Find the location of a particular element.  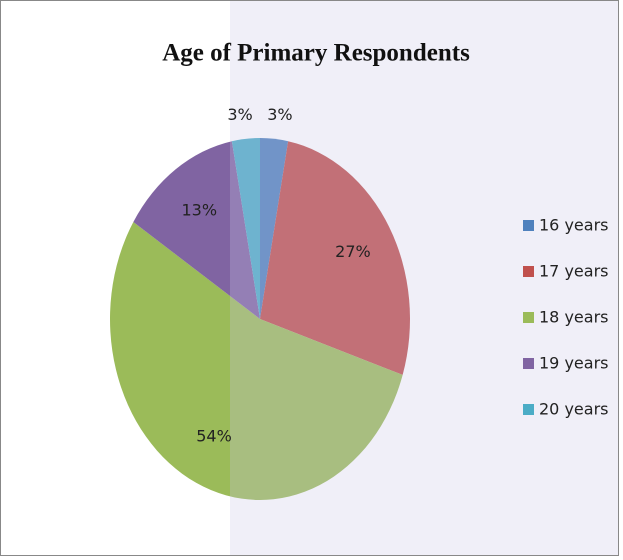

chart-title: Age of Primary Respondents is located at coordinates (316, 53).